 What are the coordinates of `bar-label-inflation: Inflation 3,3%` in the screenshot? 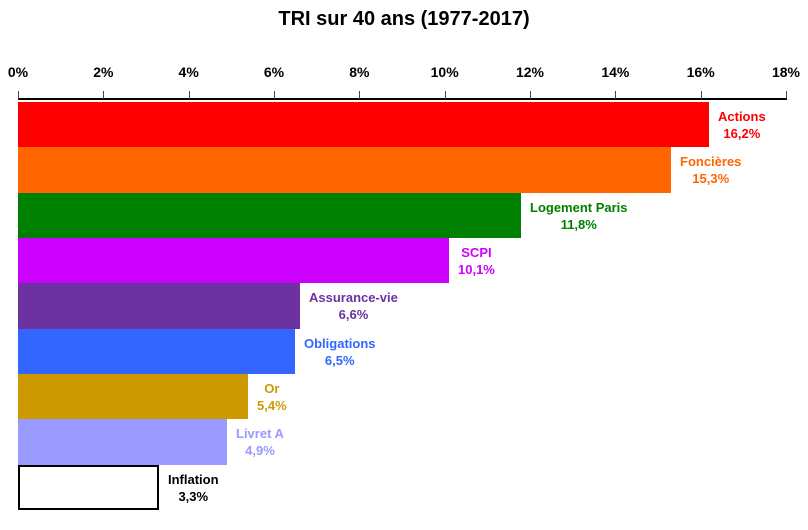 It's located at (193, 487).